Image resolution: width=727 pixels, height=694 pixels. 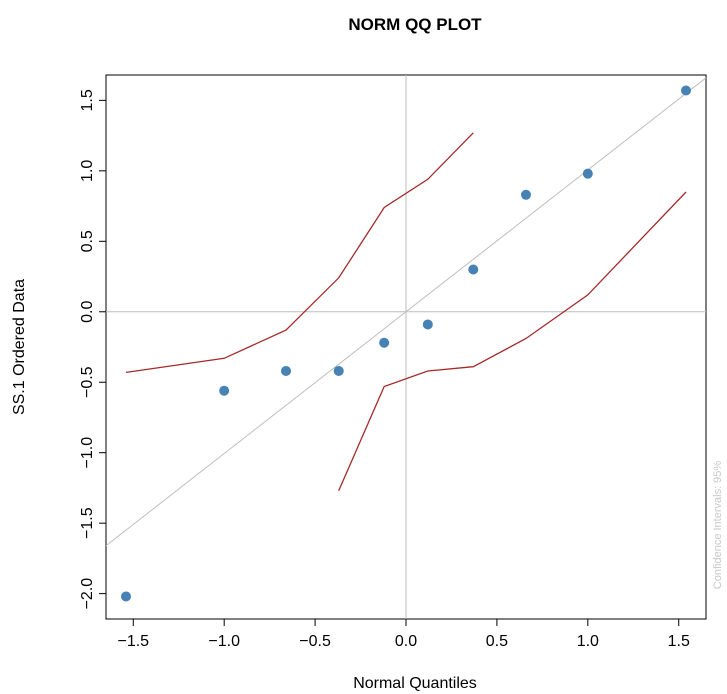 What do you see at coordinates (87, 241) in the screenshot?
I see `y-tick-label: 0.5` at bounding box center [87, 241].